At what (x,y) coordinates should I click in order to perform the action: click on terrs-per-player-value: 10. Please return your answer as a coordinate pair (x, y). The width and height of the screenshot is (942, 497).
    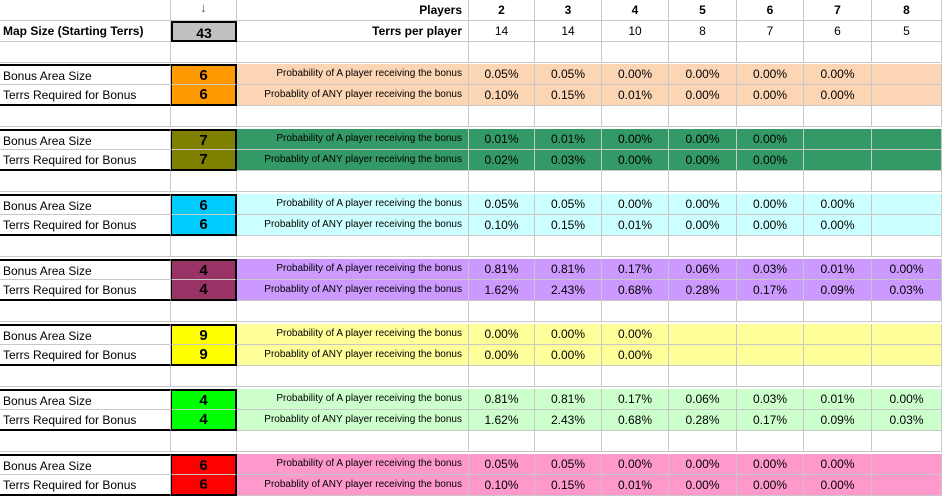
    Looking at the image, I should click on (635, 31).